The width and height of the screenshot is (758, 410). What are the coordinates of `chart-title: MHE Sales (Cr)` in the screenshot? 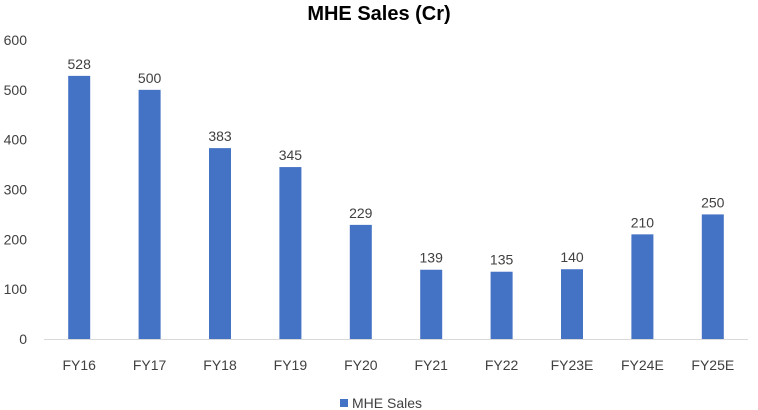 It's located at (378, 14).